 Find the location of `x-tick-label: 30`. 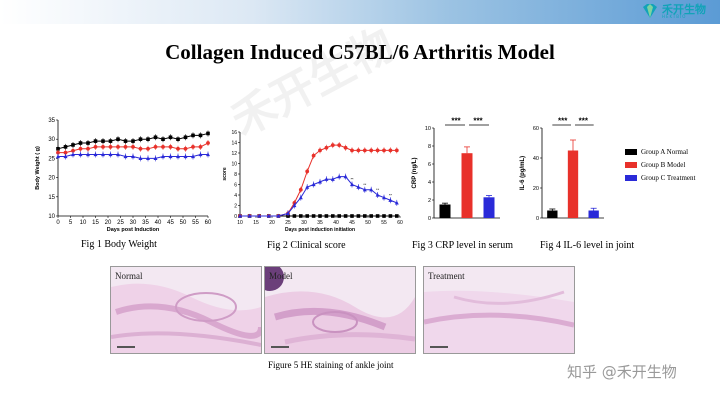

x-tick-label: 30 is located at coordinates (133, 223).